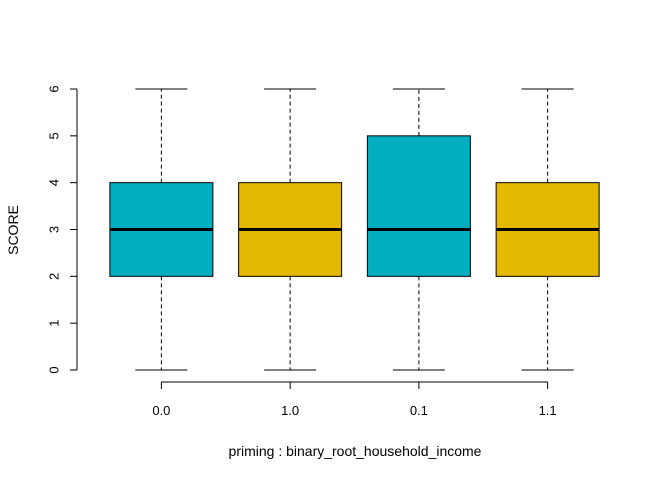  I want to click on box-group-0.1, so click(418, 229).